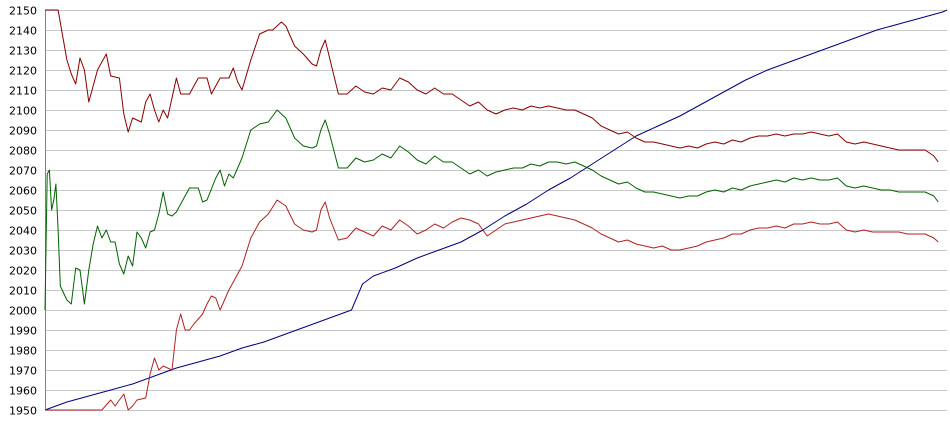 The image size is (950, 435). What do you see at coordinates (23, 171) in the screenshot?
I see `y-tick-label: 2070` at bounding box center [23, 171].